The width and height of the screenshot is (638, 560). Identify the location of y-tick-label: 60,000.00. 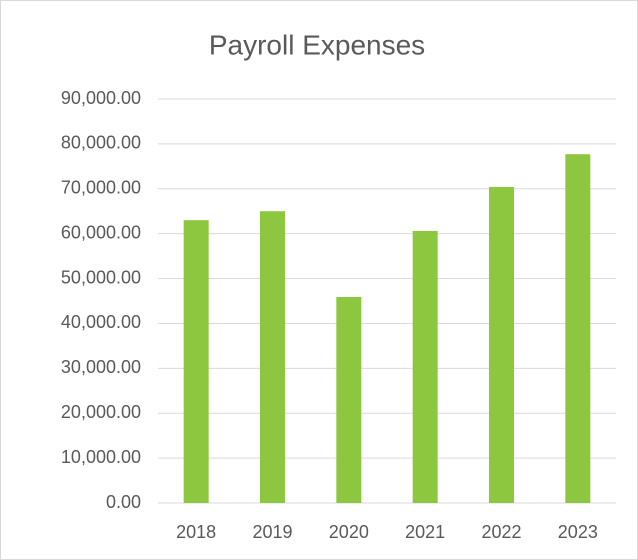
(101, 232).